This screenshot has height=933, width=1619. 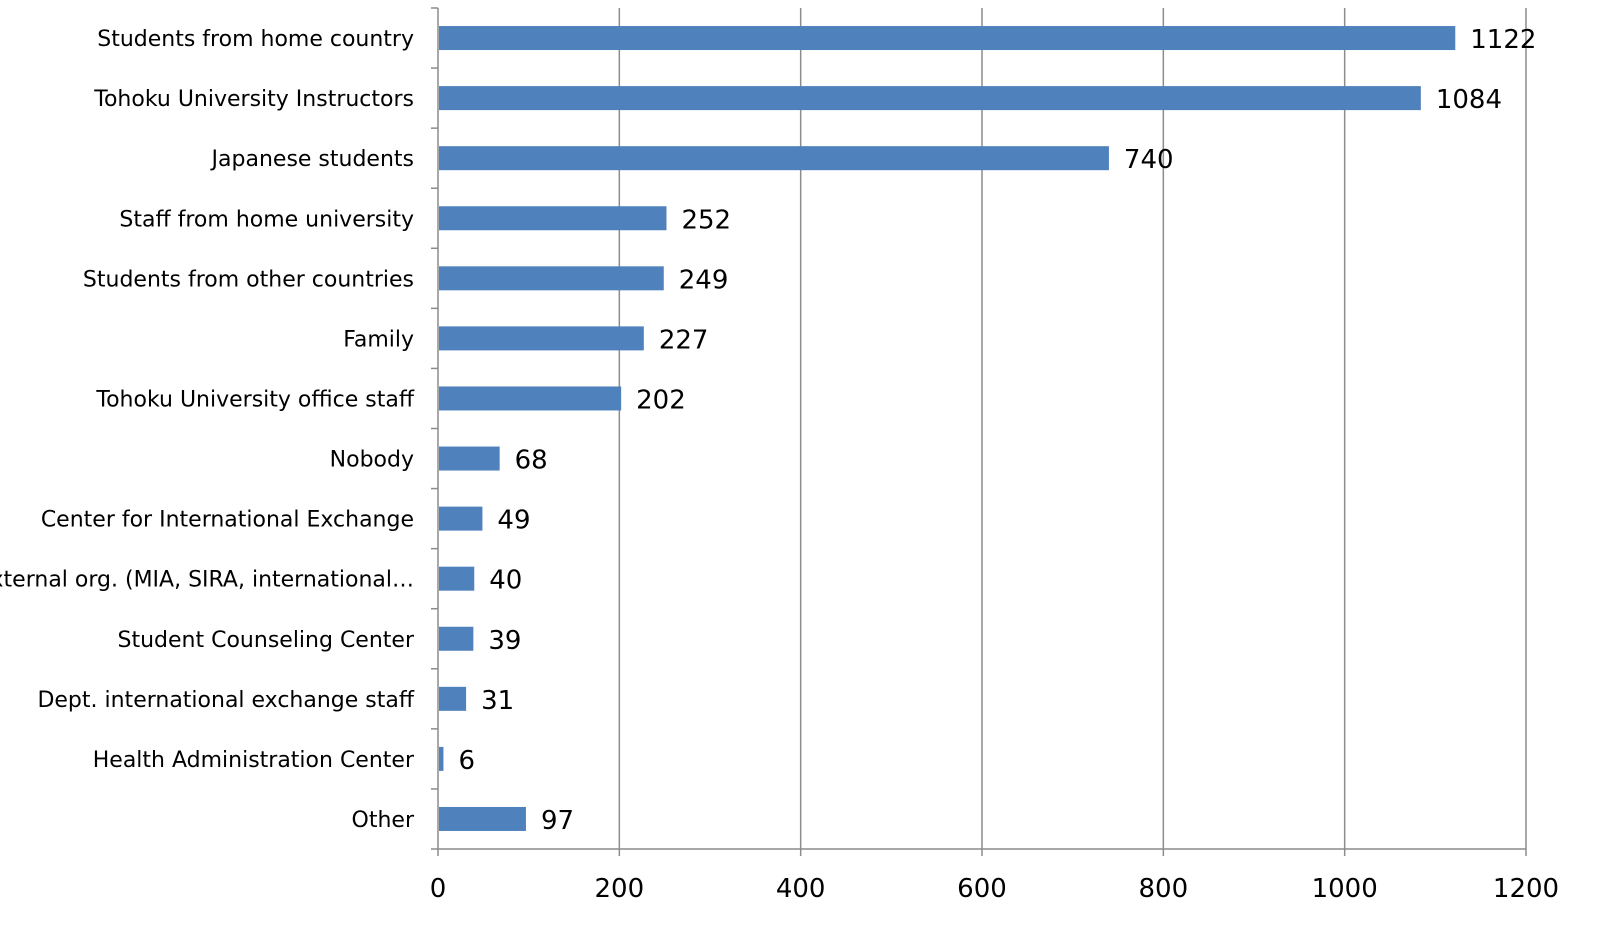 I want to click on data-label: 40, so click(x=505, y=581).